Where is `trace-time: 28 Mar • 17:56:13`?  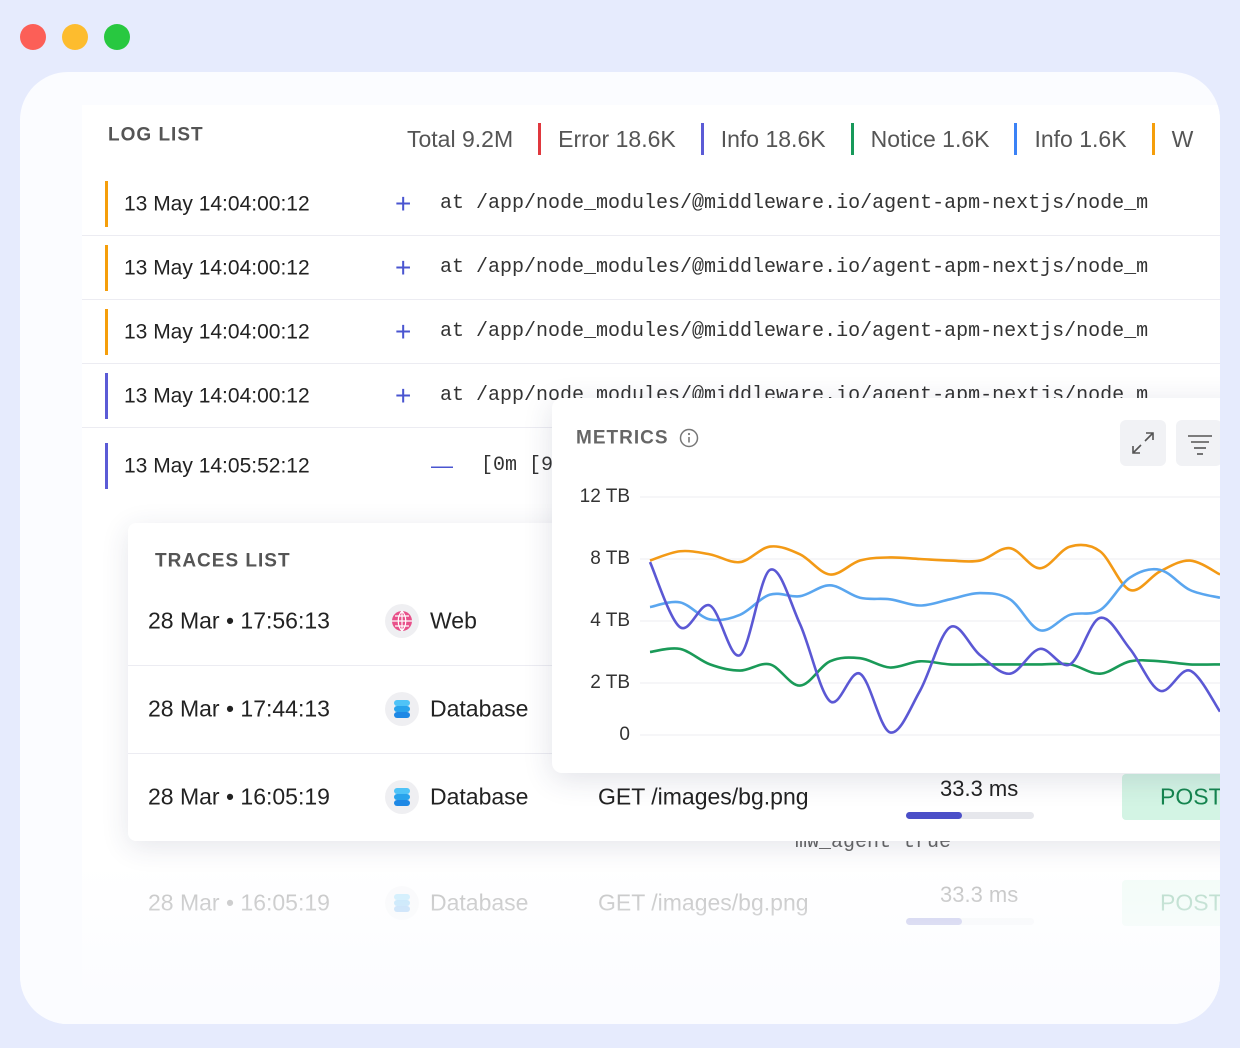
trace-time: 28 Mar • 17:56:13 is located at coordinates (239, 620).